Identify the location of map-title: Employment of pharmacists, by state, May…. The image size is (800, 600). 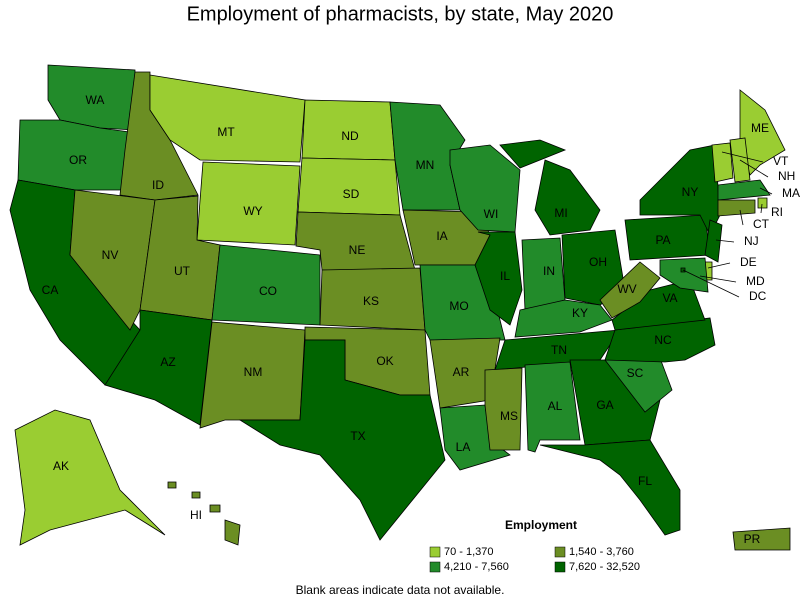
(400, 14).